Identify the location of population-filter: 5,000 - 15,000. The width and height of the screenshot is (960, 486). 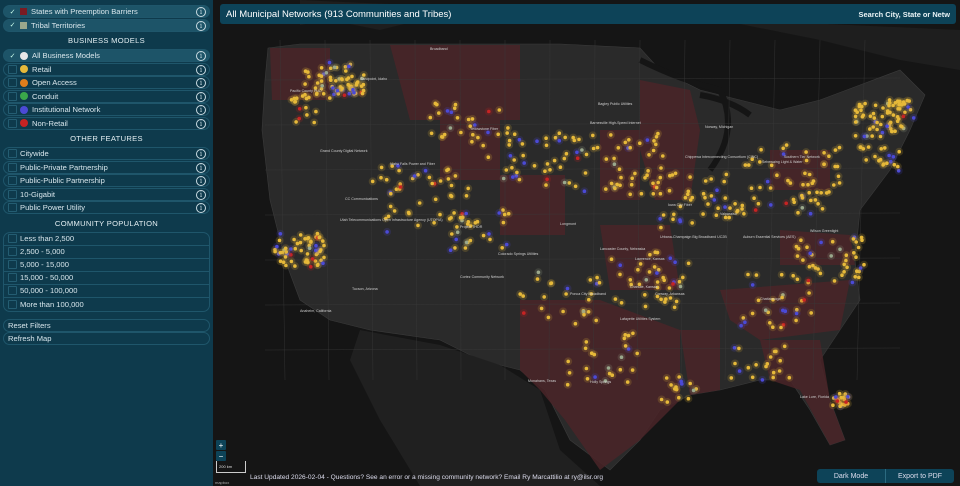
(106, 265).